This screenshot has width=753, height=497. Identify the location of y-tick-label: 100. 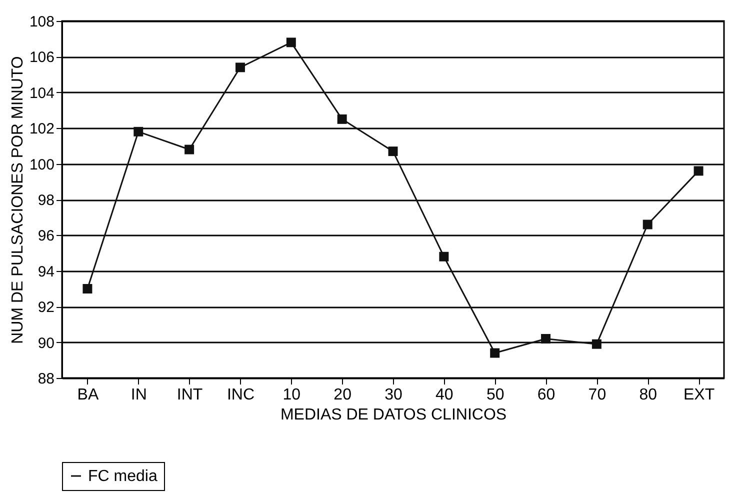
(41, 165).